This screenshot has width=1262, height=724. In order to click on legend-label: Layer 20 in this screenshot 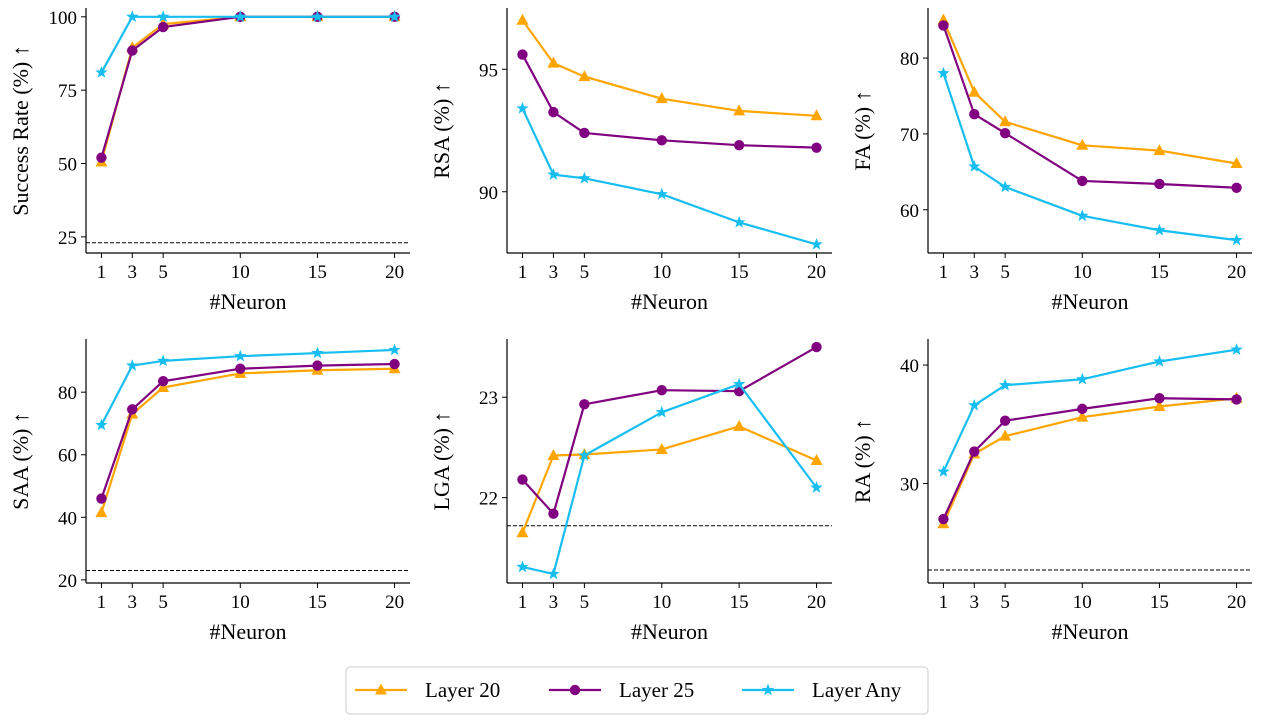, I will do `click(462, 690)`.